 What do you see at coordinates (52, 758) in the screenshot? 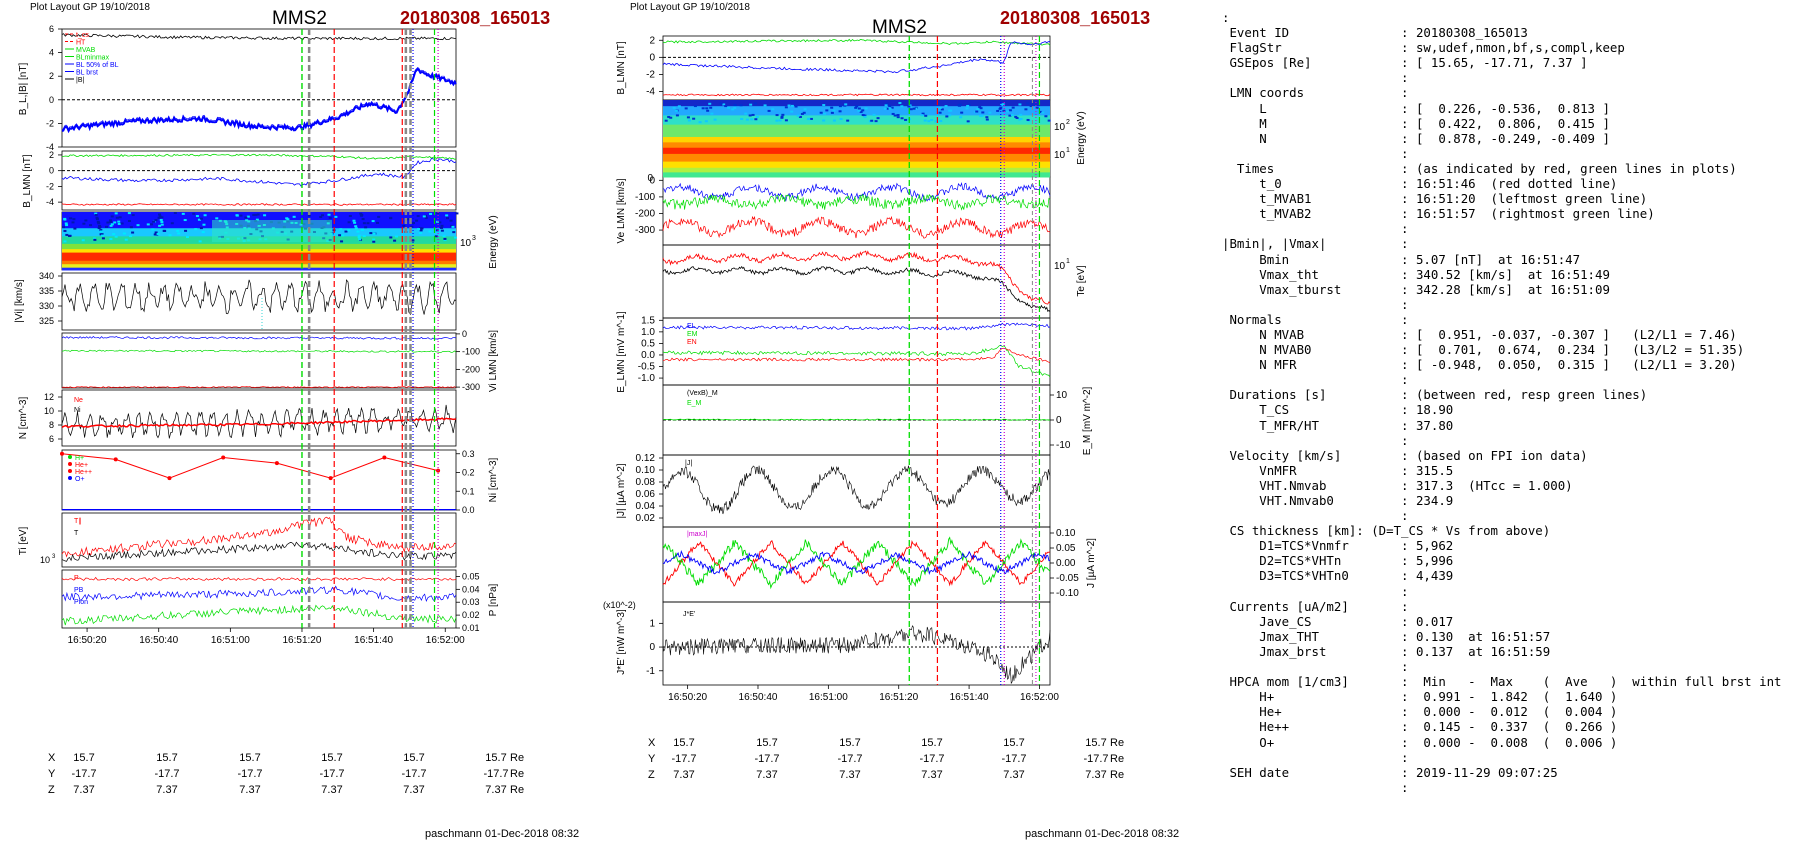
I see `position-row-label: X` at bounding box center [52, 758].